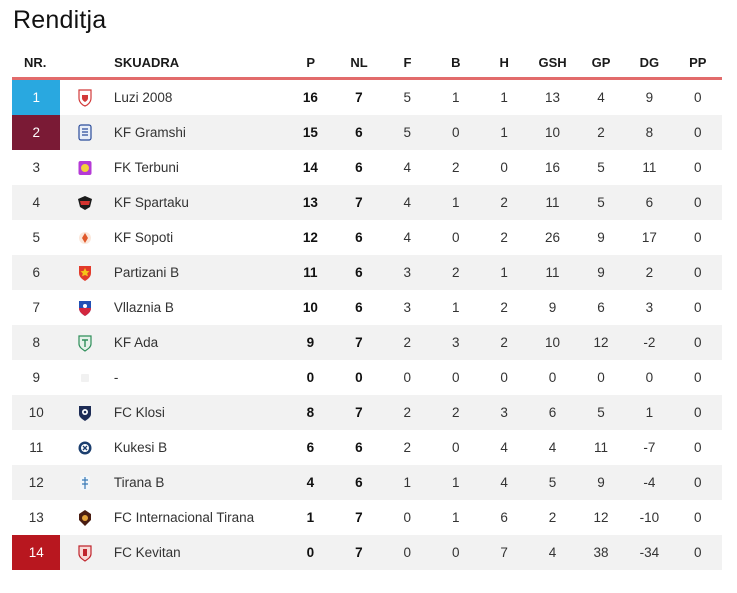  Describe the element at coordinates (367, 482) in the screenshot. I see `table-row: 12 Tirana B 4 6 1 1 4 5 9 -4 0` at that location.